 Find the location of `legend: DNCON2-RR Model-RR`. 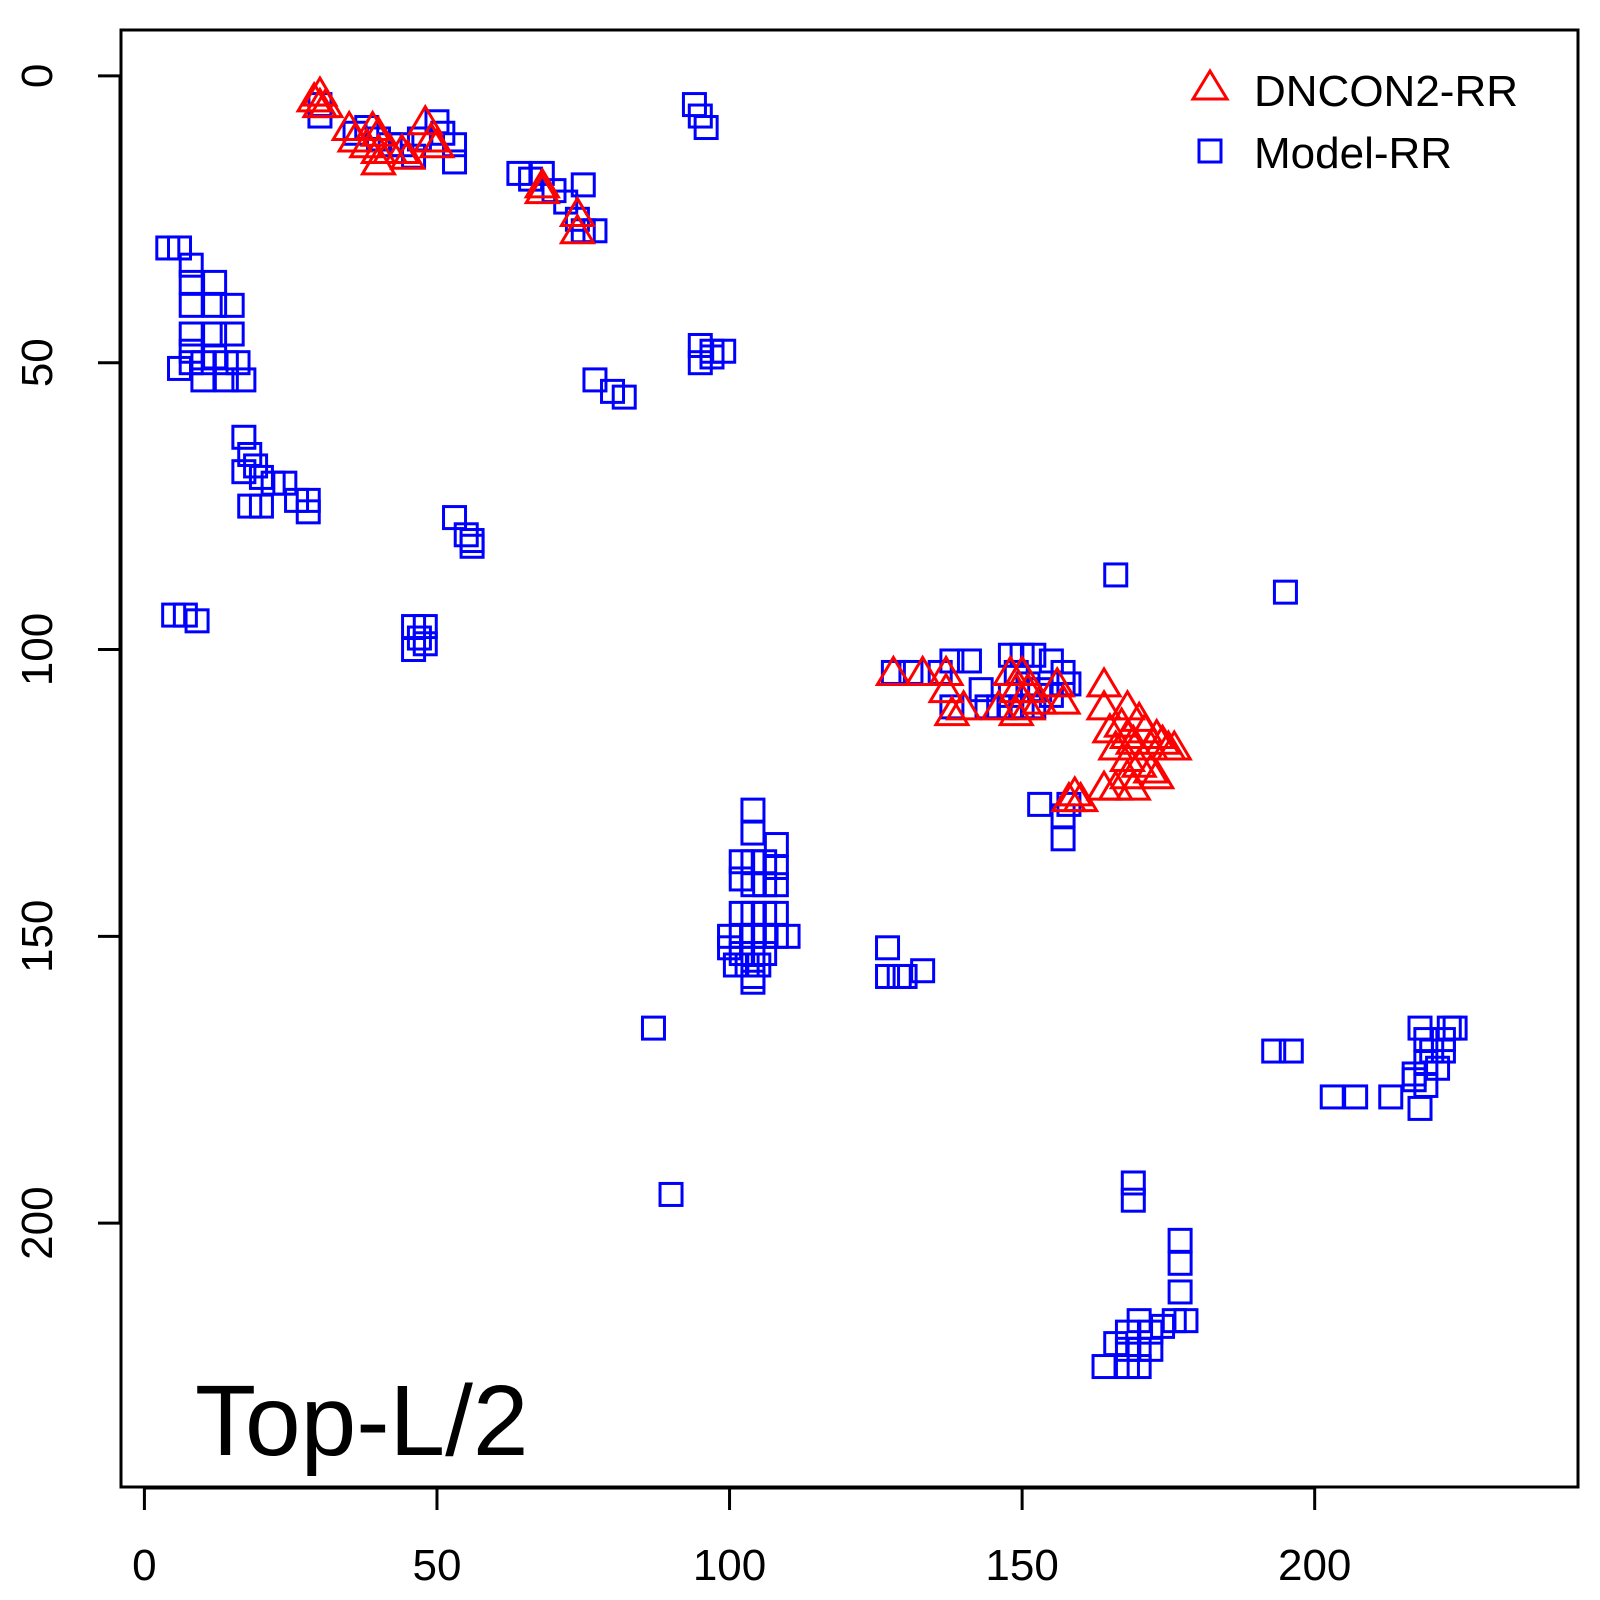

legend: DNCON2-RR Model-RR is located at coordinates (1354, 122).